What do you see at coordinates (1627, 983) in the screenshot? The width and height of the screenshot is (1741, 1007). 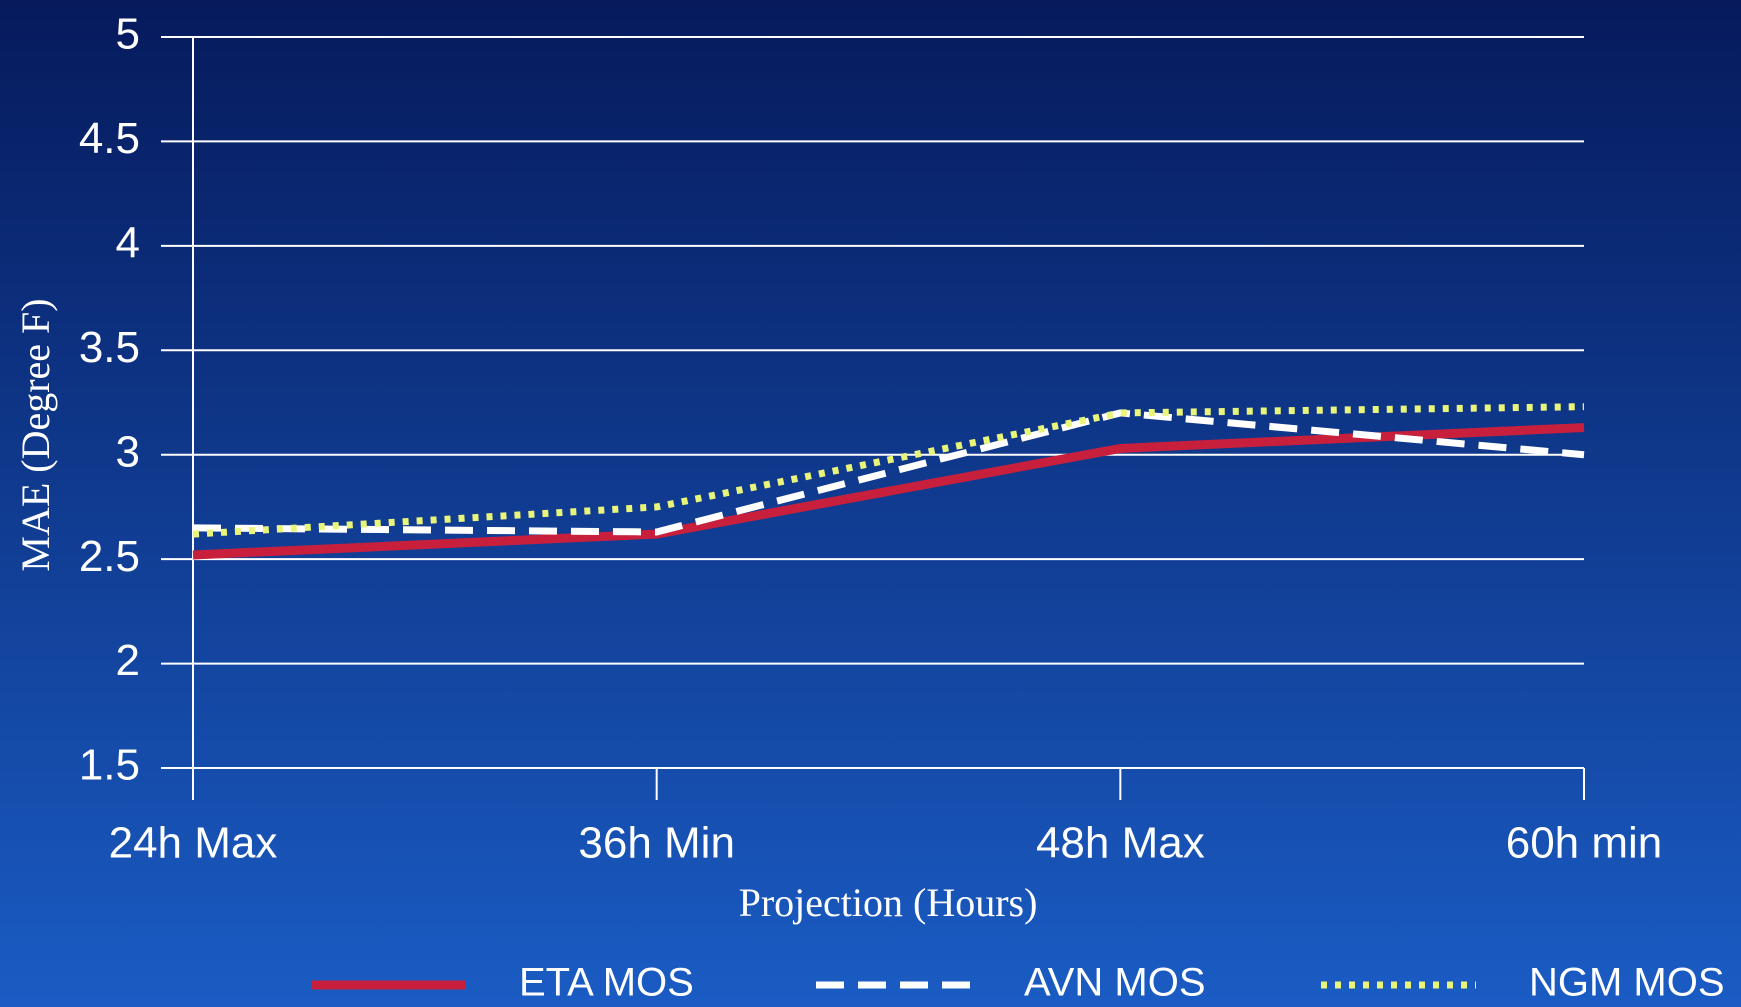 I see `legend-label: NGM MOS` at bounding box center [1627, 983].